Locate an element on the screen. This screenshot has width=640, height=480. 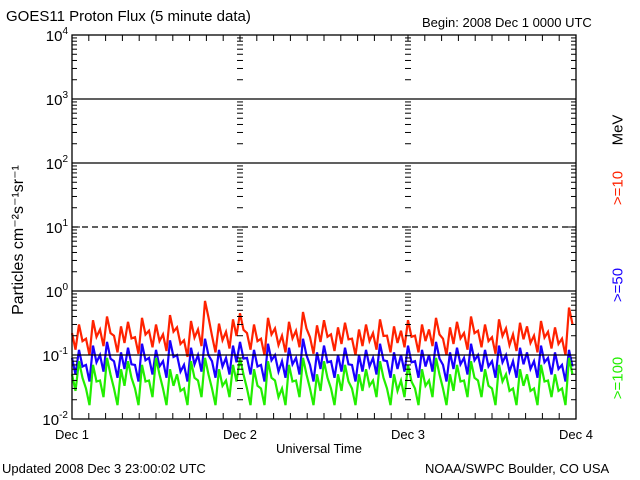
y-tick-label: 10⁴ is located at coordinates (57, 35).